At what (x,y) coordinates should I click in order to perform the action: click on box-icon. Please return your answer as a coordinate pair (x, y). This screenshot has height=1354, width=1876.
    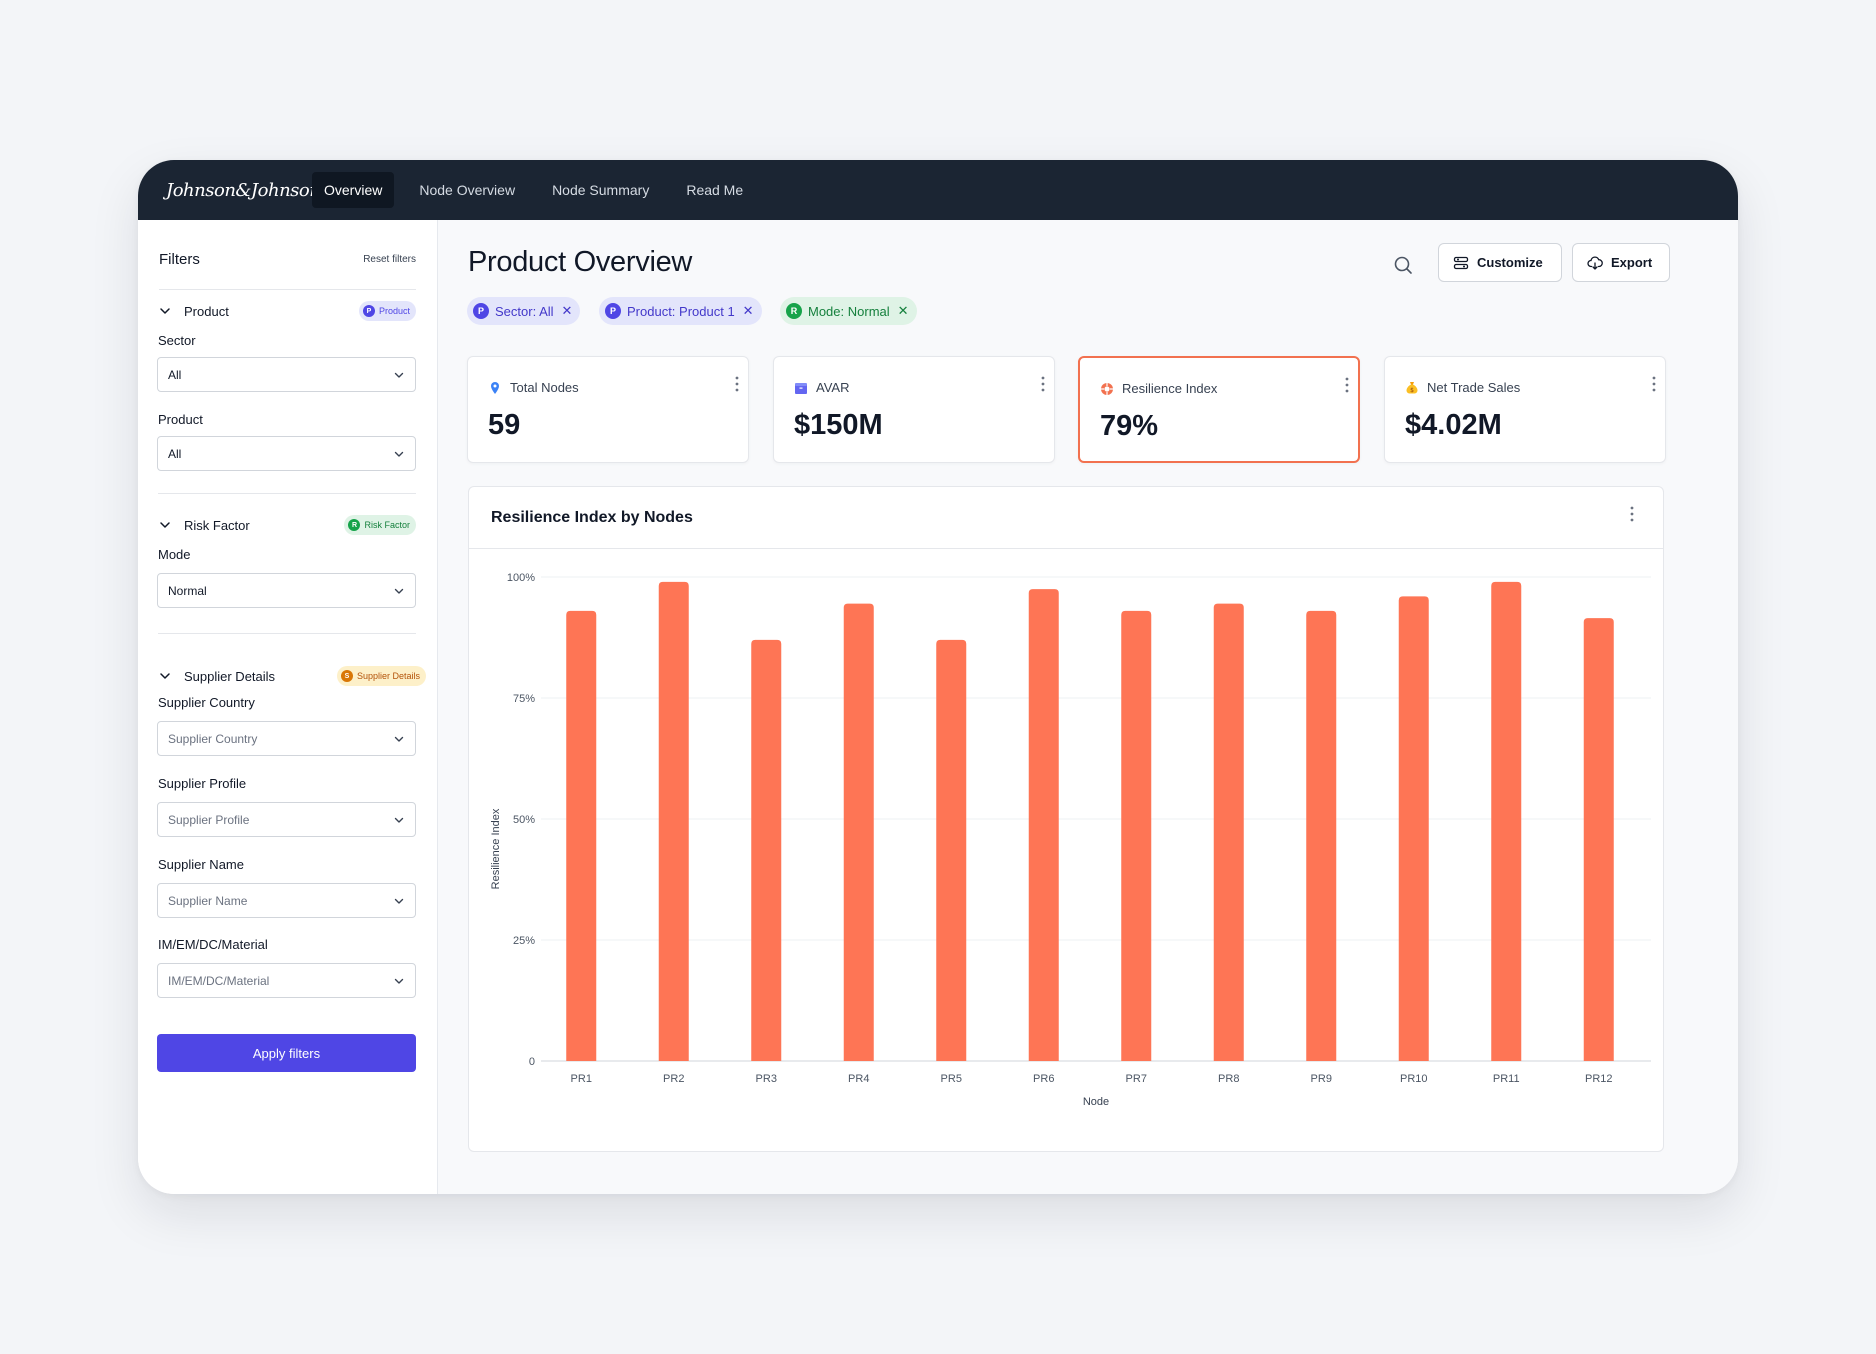
    Looking at the image, I should click on (801, 388).